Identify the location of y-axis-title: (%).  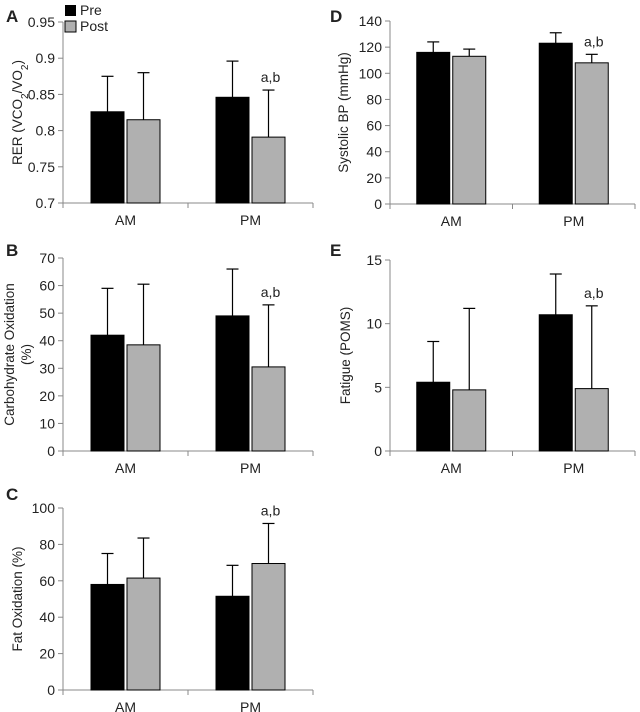
(26, 354).